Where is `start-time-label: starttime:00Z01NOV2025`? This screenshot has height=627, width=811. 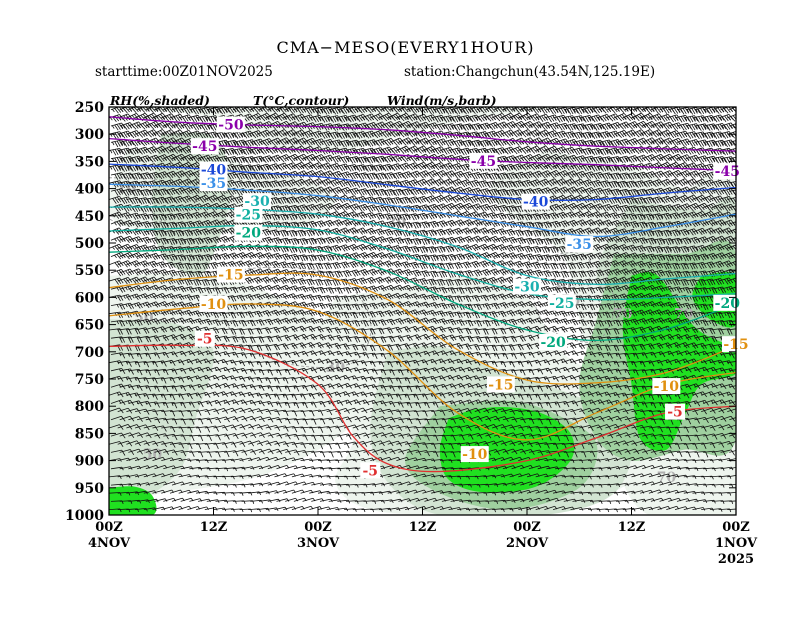
start-time-label: starttime:00Z01NOV2025 is located at coordinates (184, 72).